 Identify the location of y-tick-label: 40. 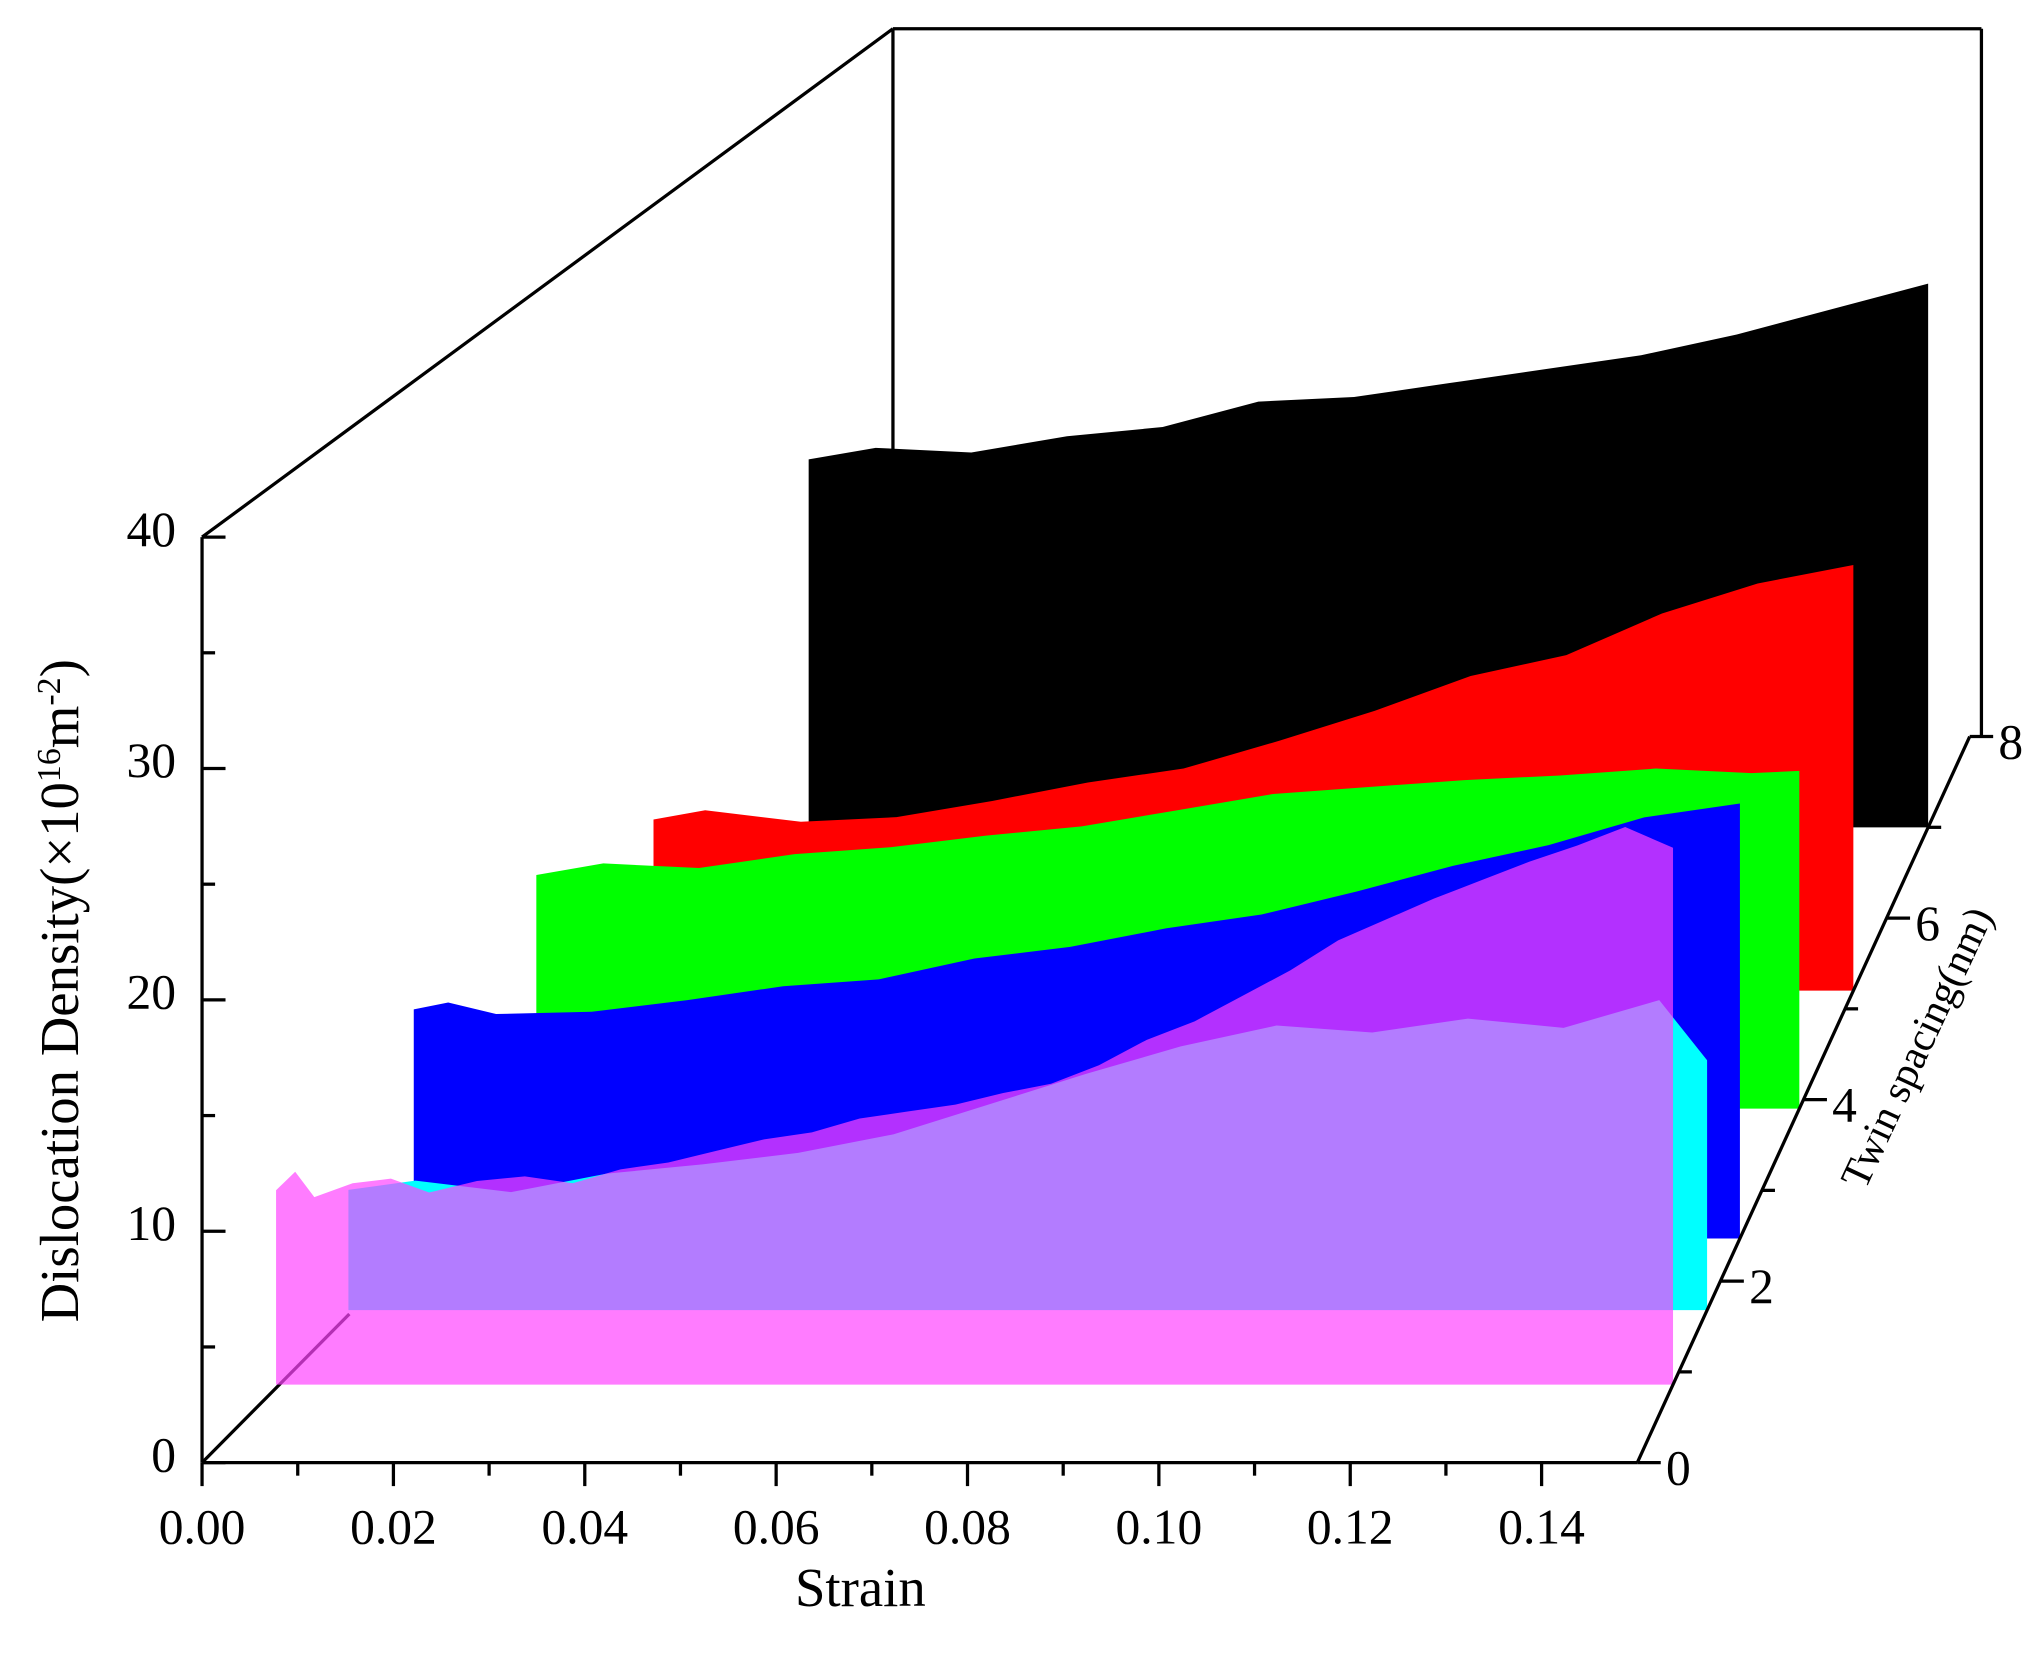
(151, 529).